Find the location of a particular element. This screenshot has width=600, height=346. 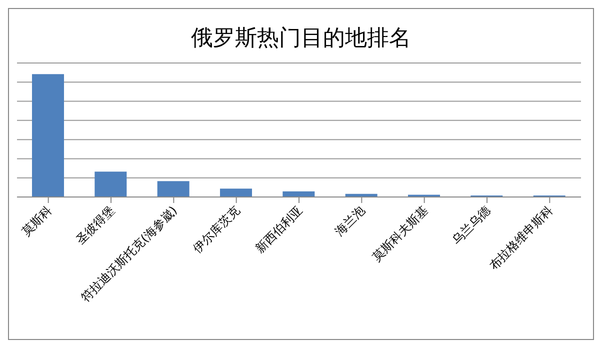

x-tick-label: 圣彼得堡 is located at coordinates (95, 225).